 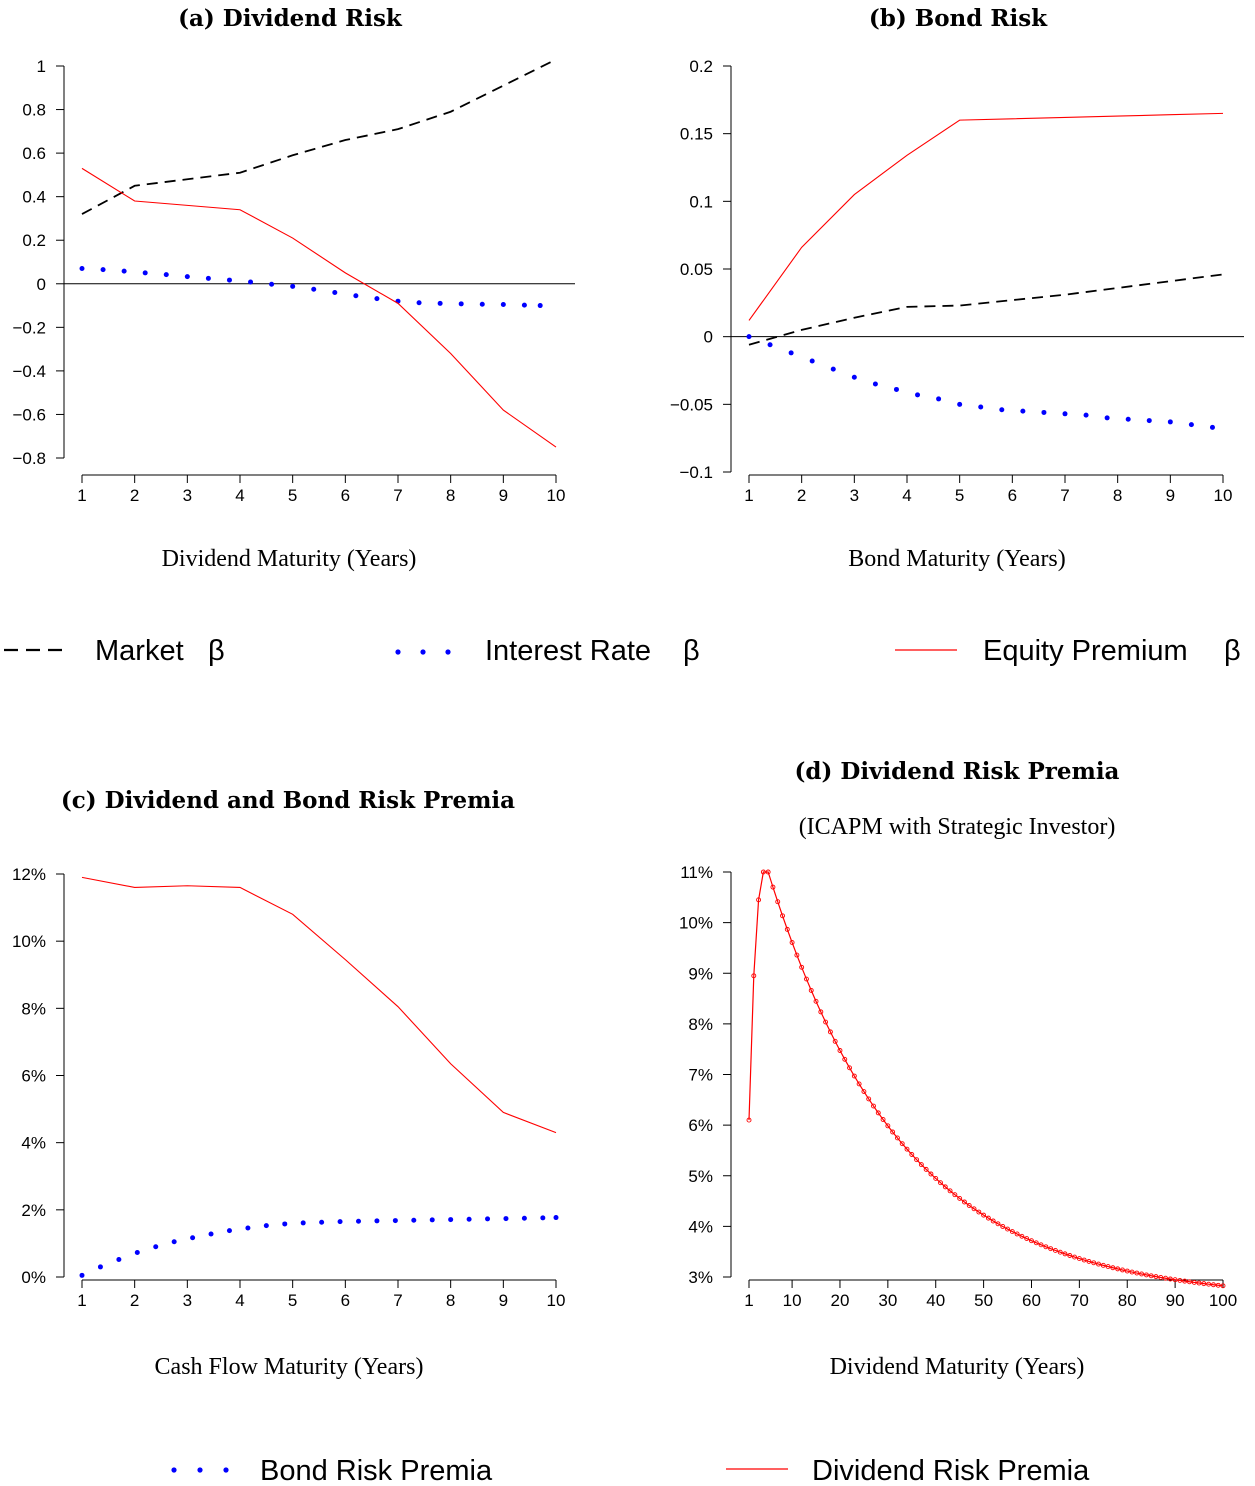 I want to click on x-tick-label: 4, so click(x=239, y=495).